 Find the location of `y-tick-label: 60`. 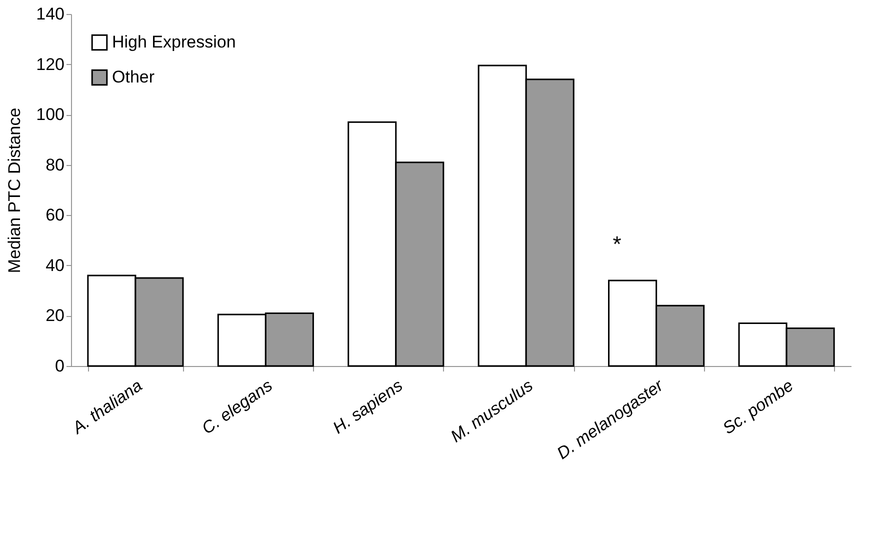

y-tick-label: 60 is located at coordinates (55, 215).